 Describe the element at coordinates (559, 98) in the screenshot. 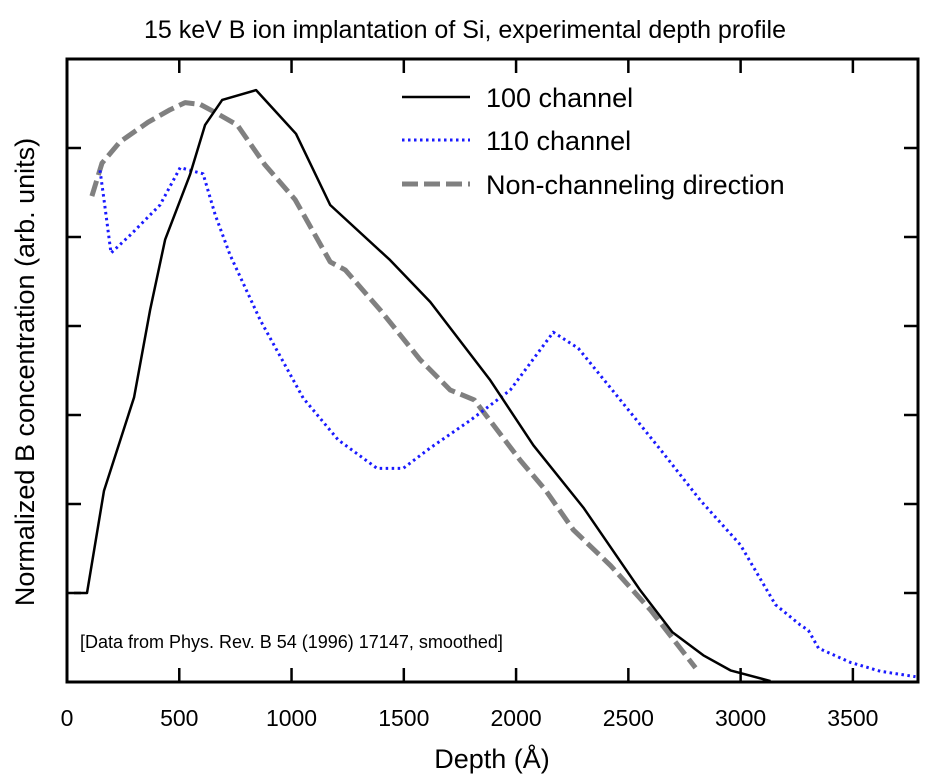

I see `legend-label: 100 channel` at that location.